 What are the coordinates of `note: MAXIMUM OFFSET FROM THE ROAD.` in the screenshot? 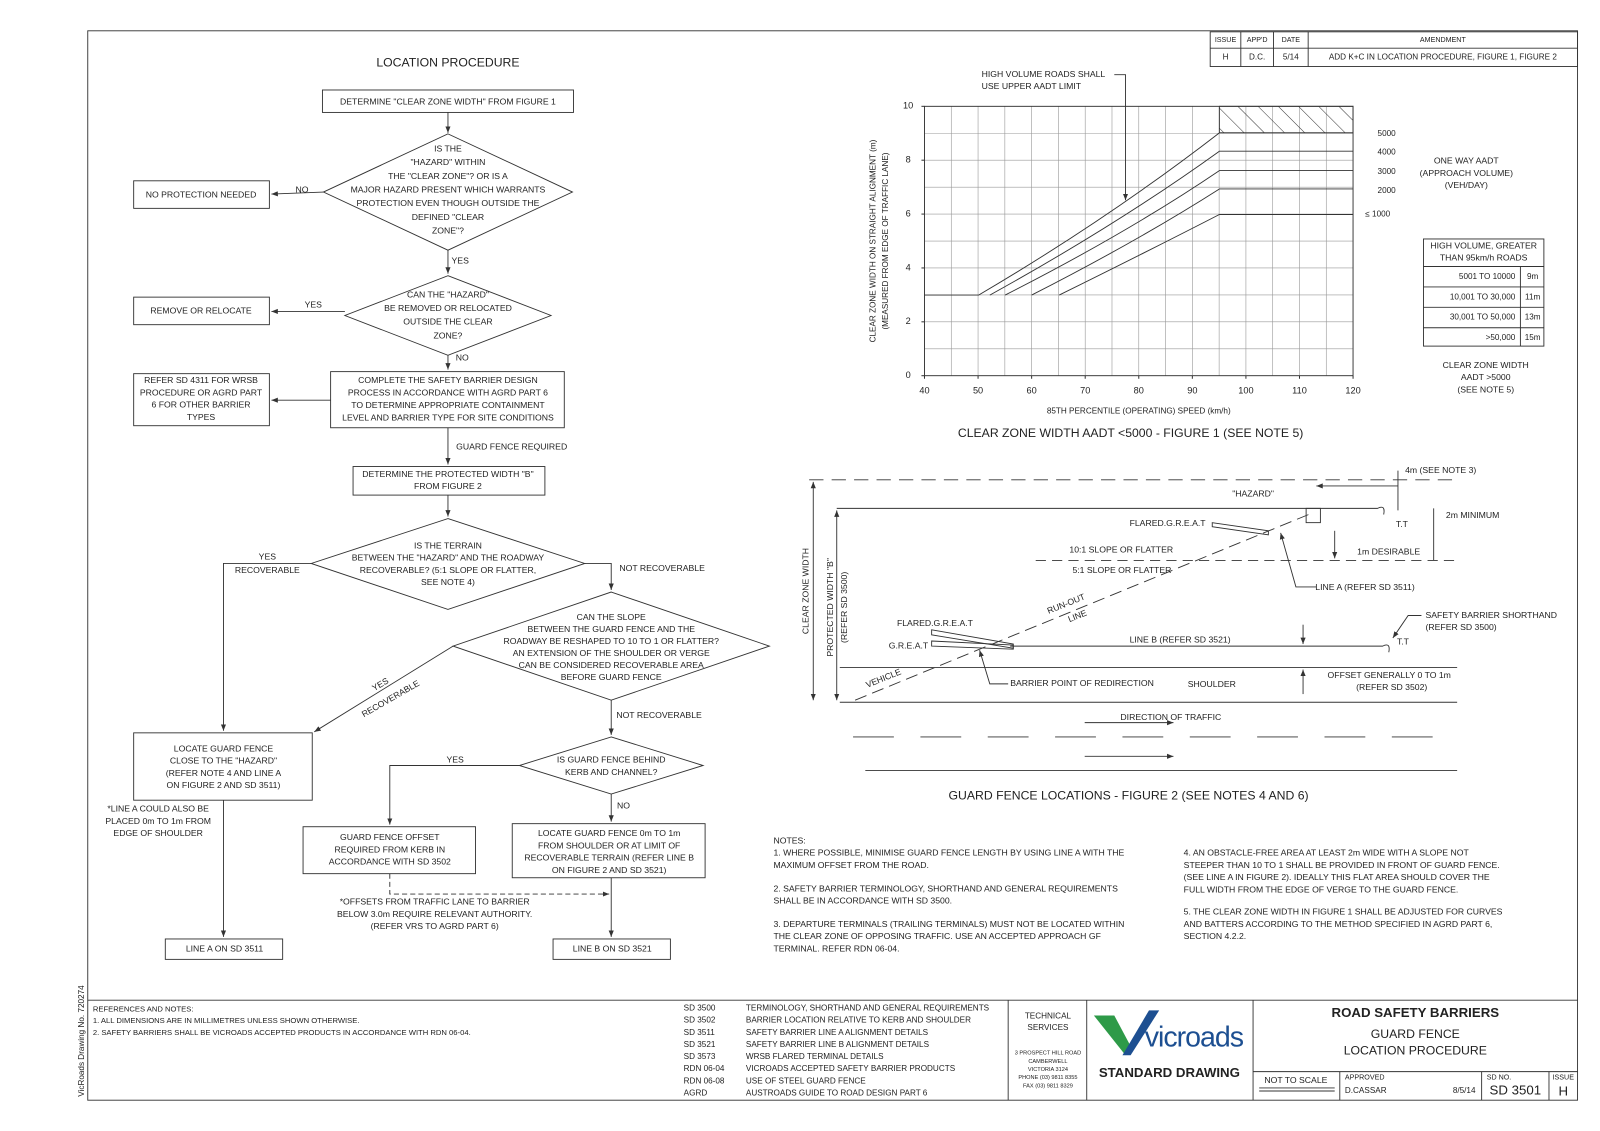 It's located at (851, 865).